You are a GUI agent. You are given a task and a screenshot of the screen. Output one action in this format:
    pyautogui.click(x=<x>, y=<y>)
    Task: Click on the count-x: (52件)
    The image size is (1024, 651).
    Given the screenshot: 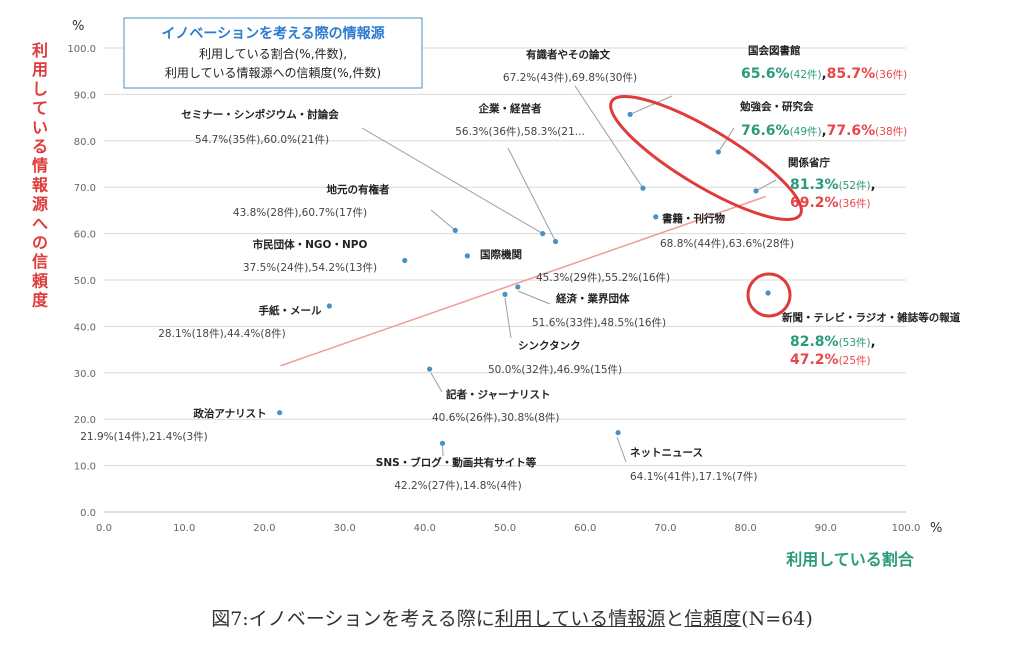 What is the action you would take?
    pyautogui.click(x=855, y=186)
    